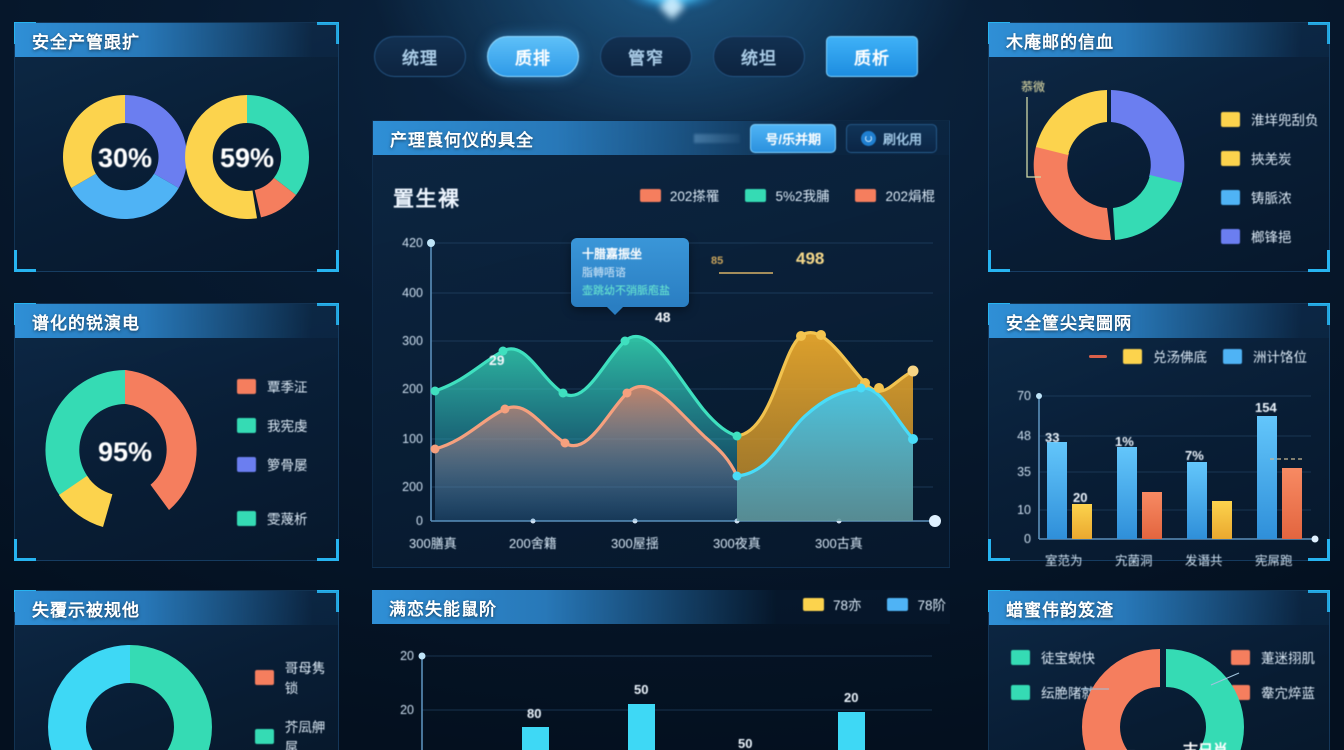 This screenshot has height=750, width=1344. I want to click on primary-action-button: 号/乐并期, so click(793, 138).